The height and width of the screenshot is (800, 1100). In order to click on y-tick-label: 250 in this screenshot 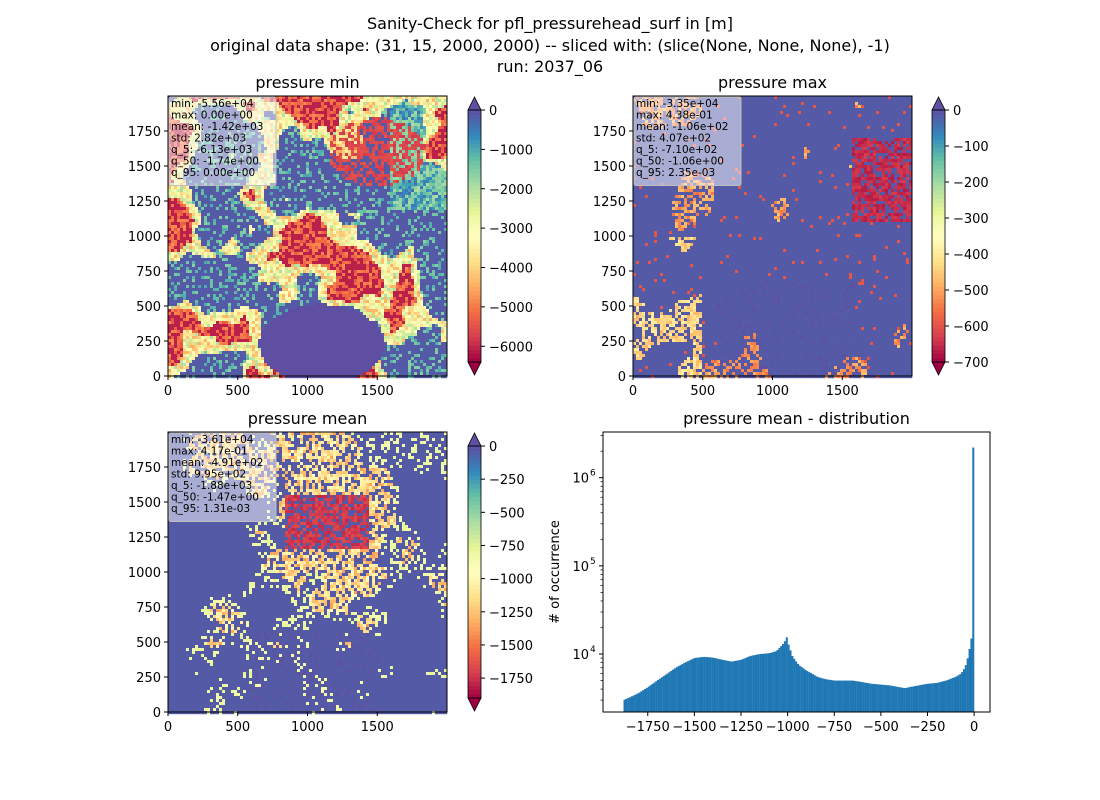, I will do `click(613, 342)`.